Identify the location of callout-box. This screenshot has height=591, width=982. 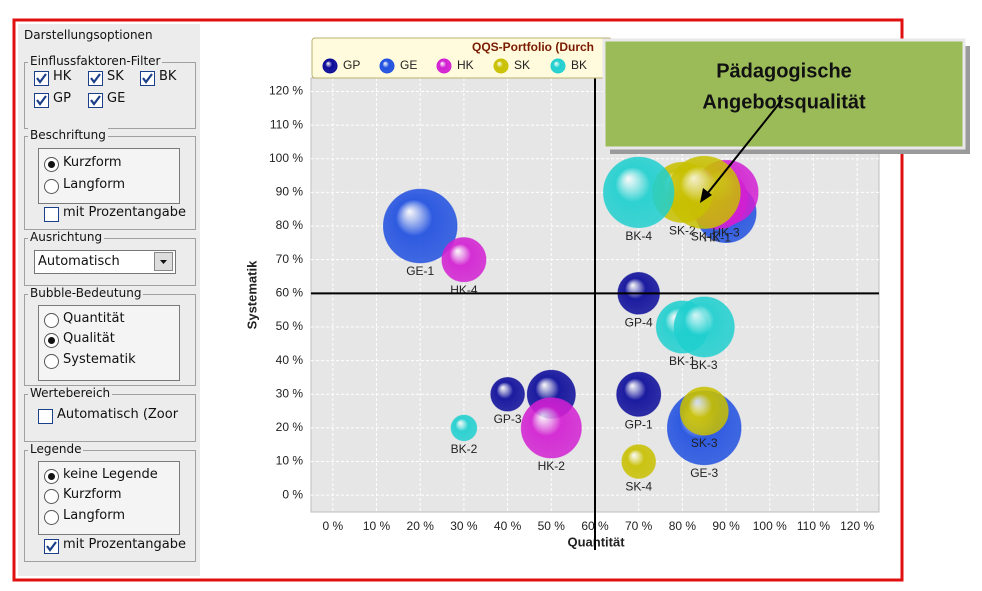
(784, 94).